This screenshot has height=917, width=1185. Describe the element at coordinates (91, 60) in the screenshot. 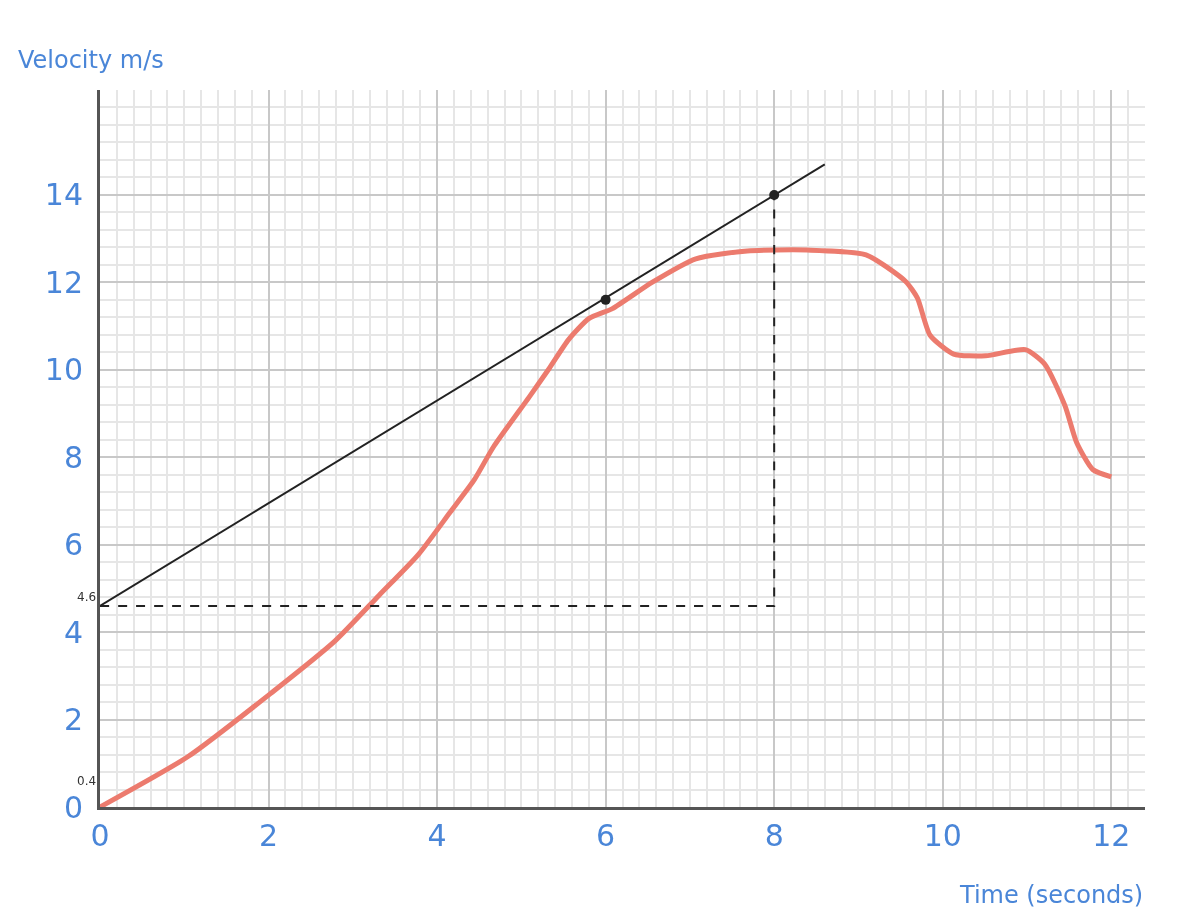

I see `y-axis-title: Velocity m/s` at that location.